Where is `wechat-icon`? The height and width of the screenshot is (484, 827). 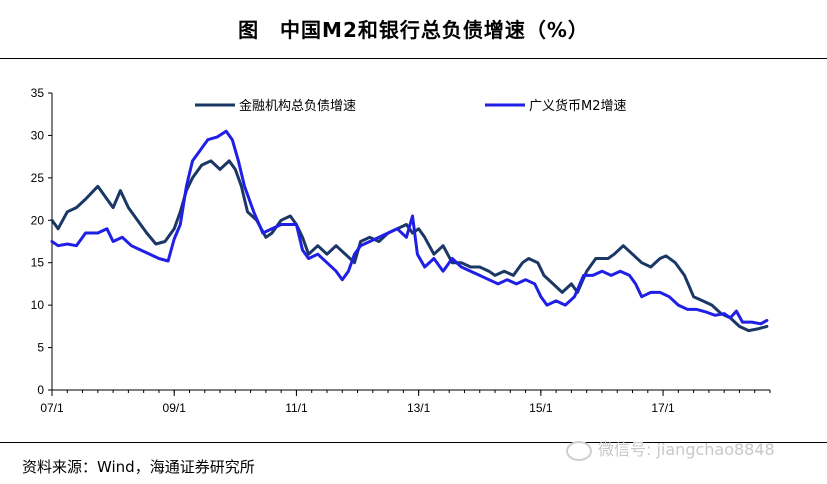 wechat-icon is located at coordinates (579, 450).